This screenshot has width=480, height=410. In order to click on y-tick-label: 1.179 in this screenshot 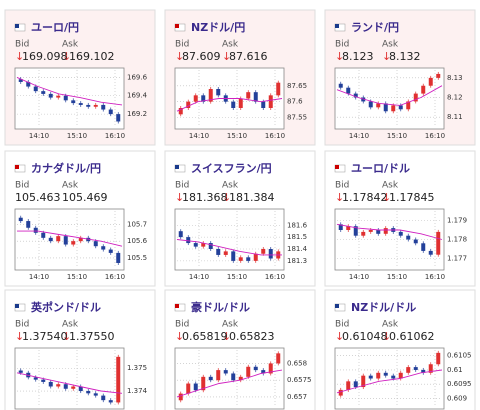, I will do `click(457, 221)`.